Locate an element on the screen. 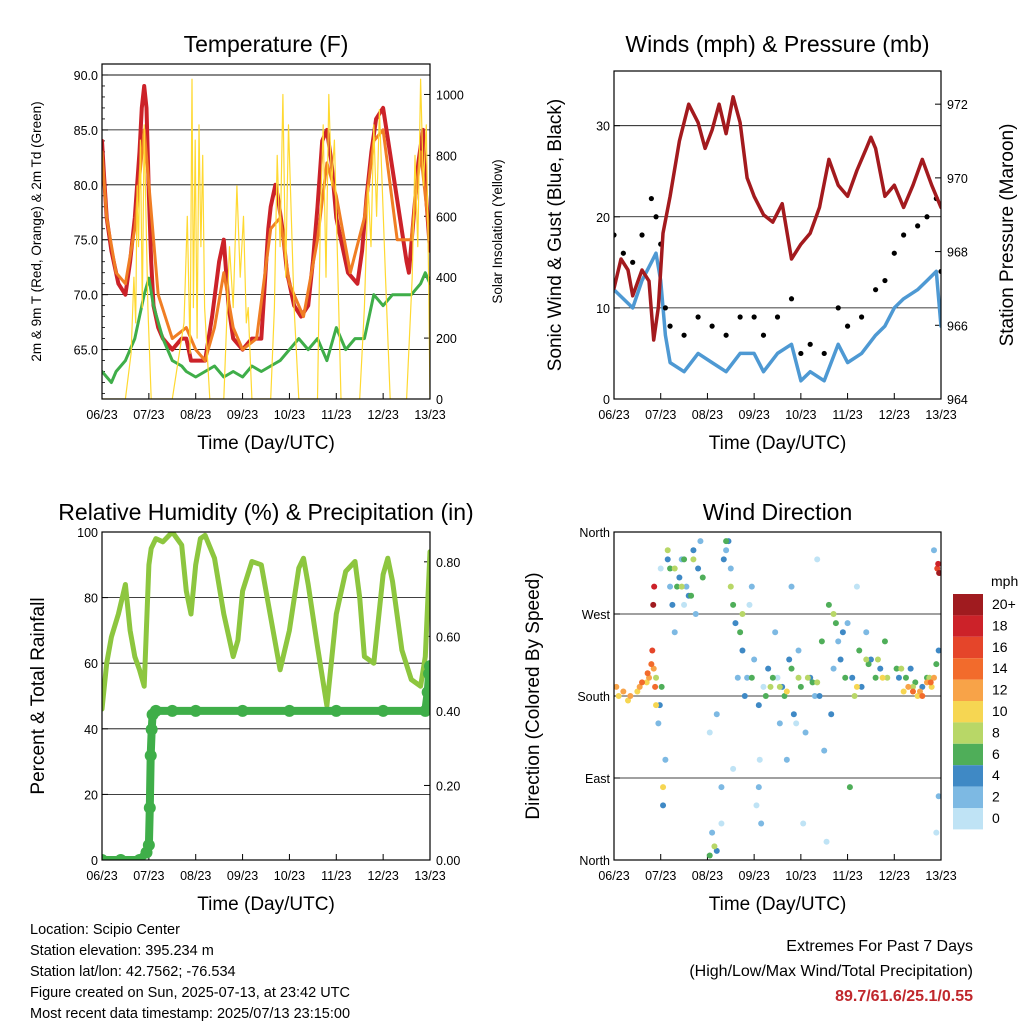 The height and width of the screenshot is (1025, 1024). y2-tick-label: 966 is located at coordinates (957, 326).